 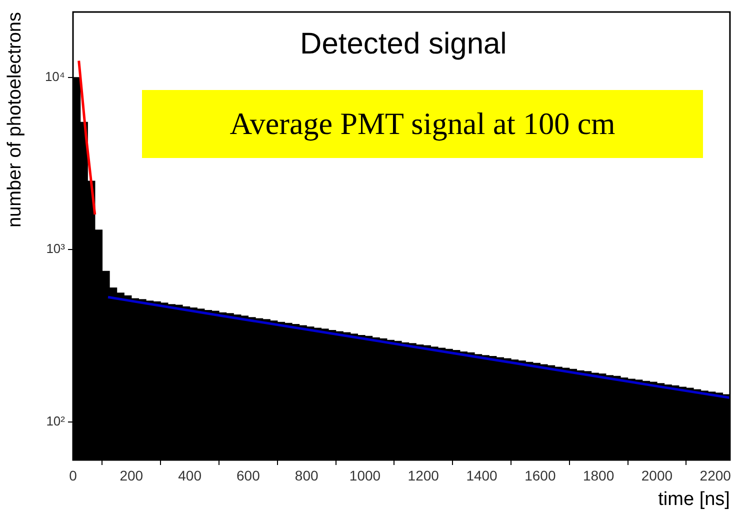 What do you see at coordinates (365, 475) in the screenshot?
I see `x-tick-label: 1000` at bounding box center [365, 475].